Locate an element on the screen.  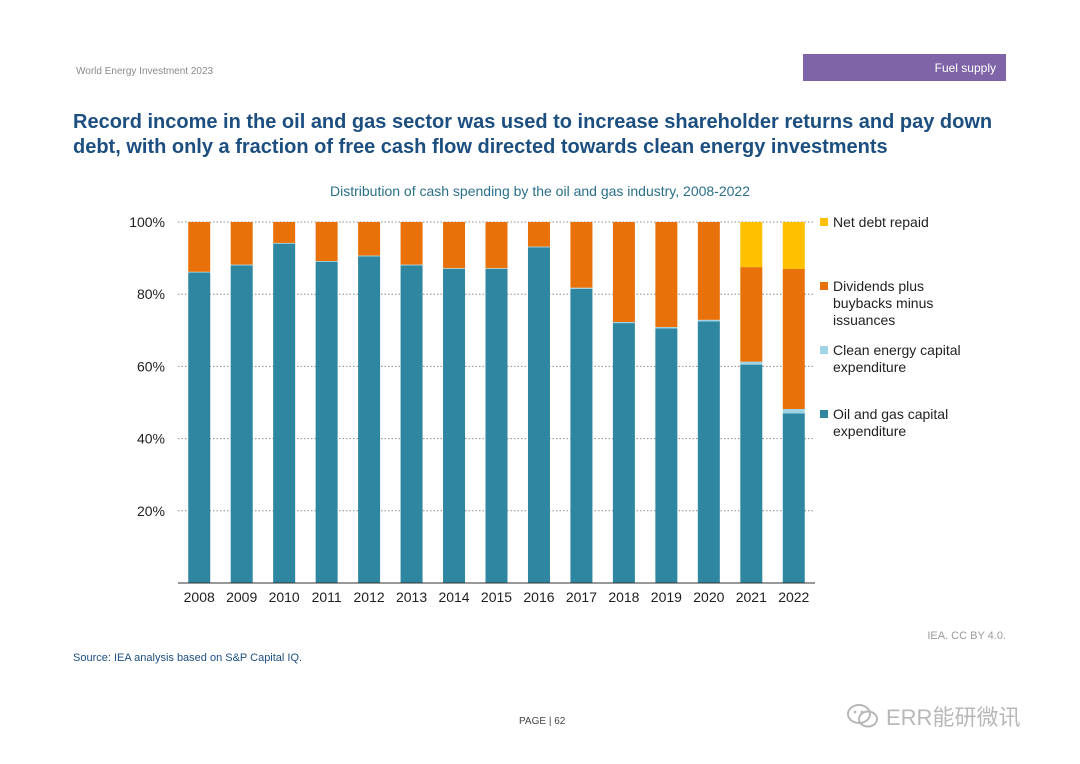
y-tick-label: 40% is located at coordinates (151, 439).